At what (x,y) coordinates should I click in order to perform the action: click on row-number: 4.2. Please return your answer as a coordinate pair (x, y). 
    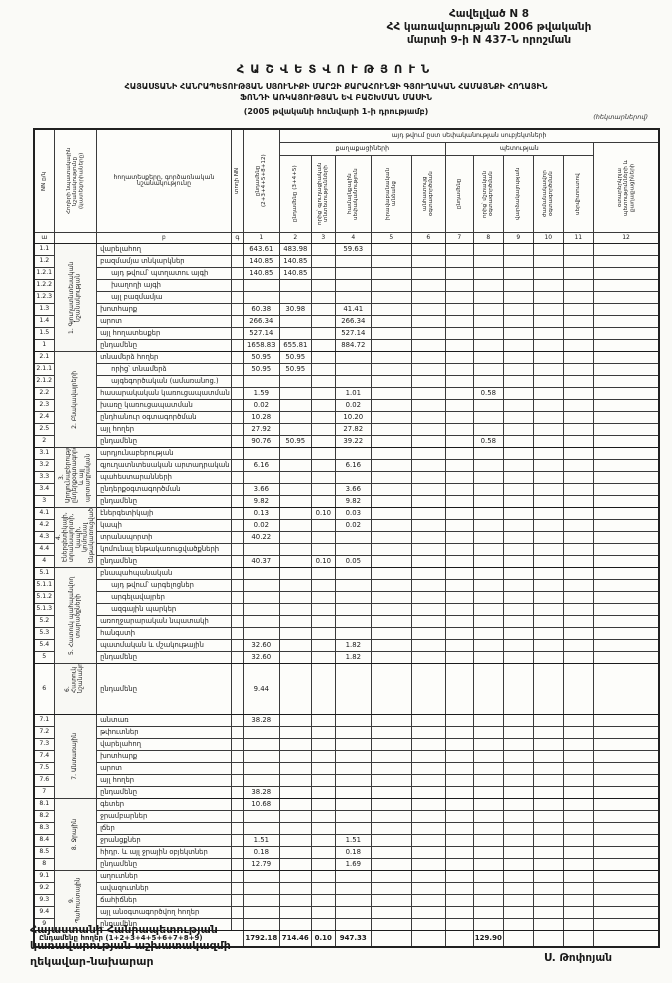
    Looking at the image, I should click on (44, 525).